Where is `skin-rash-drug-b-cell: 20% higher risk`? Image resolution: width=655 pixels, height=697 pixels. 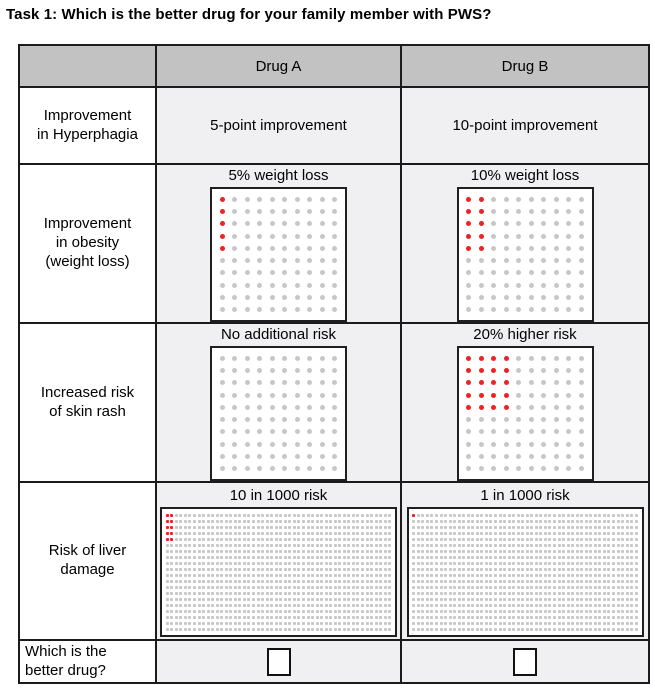
skin-rash-drug-b-cell: 20% higher risk is located at coordinates (525, 402).